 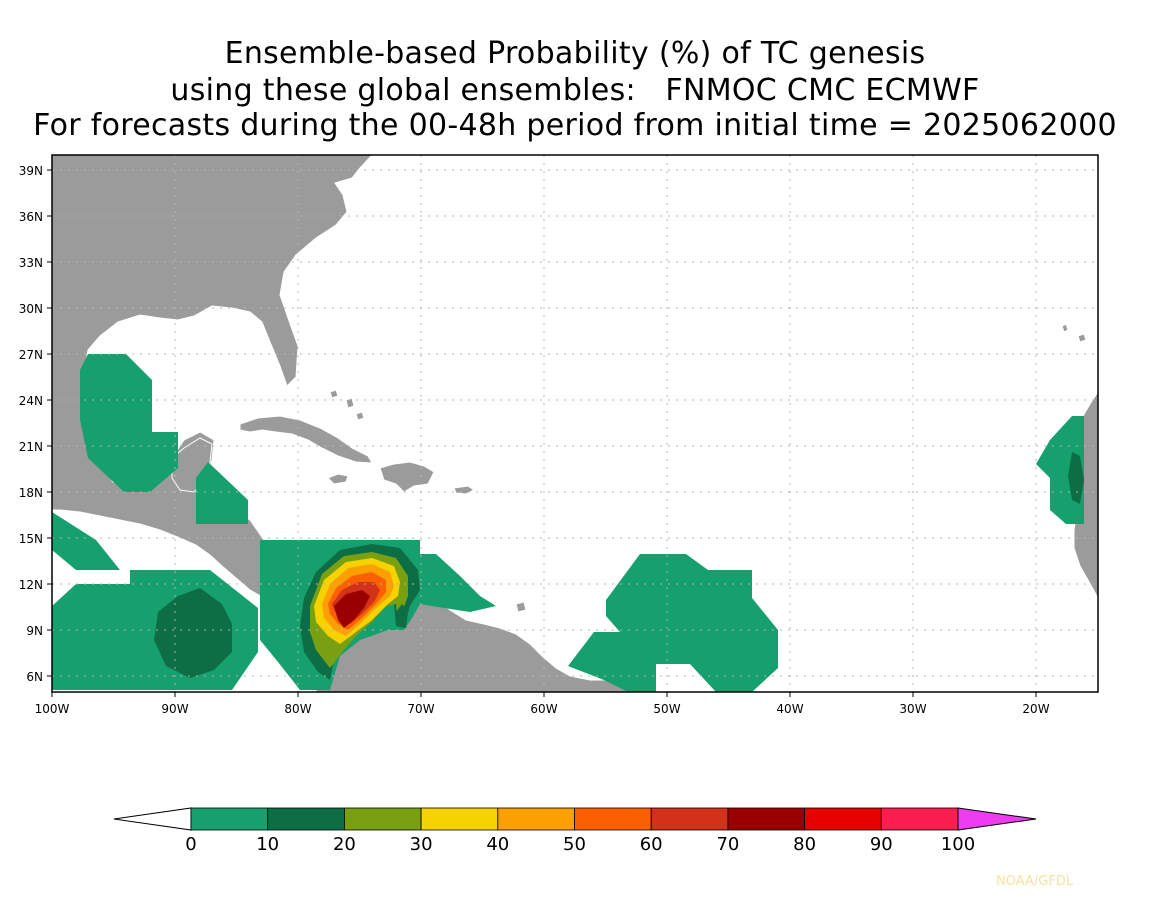 I want to click on lat-label: 21N, so click(x=31, y=447).